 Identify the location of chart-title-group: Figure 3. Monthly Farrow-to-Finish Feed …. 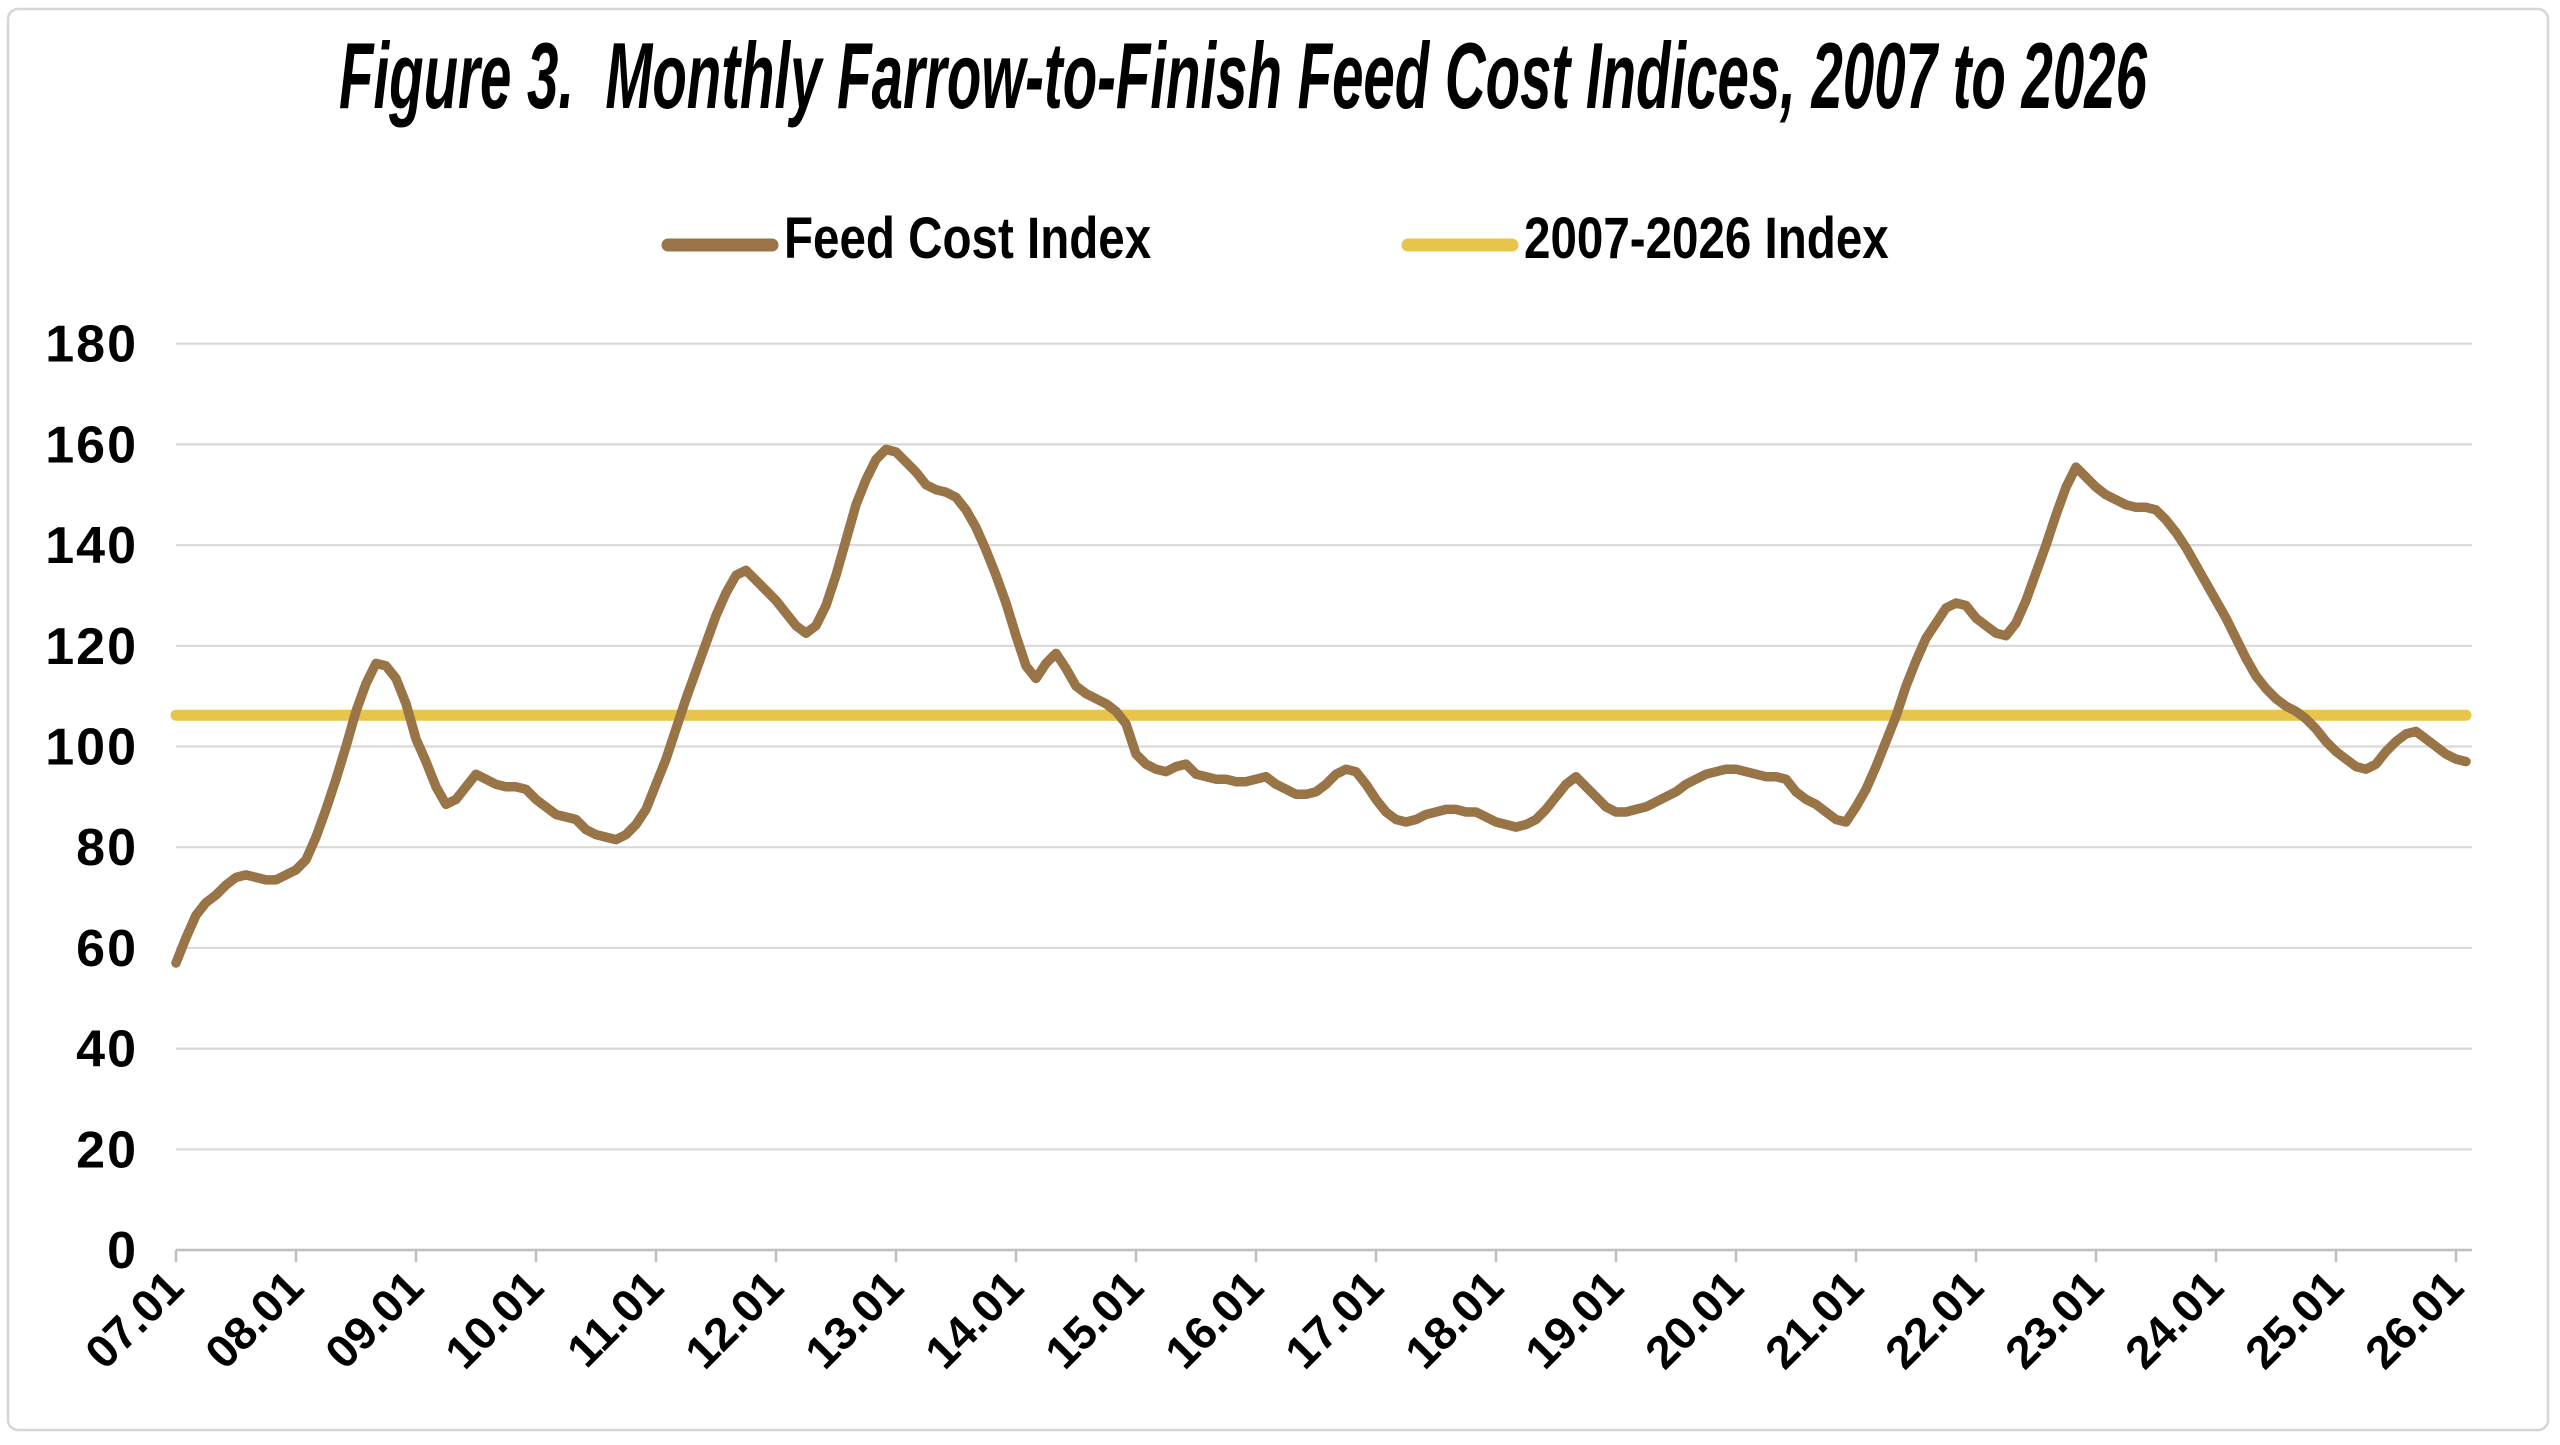
(1243, 76).